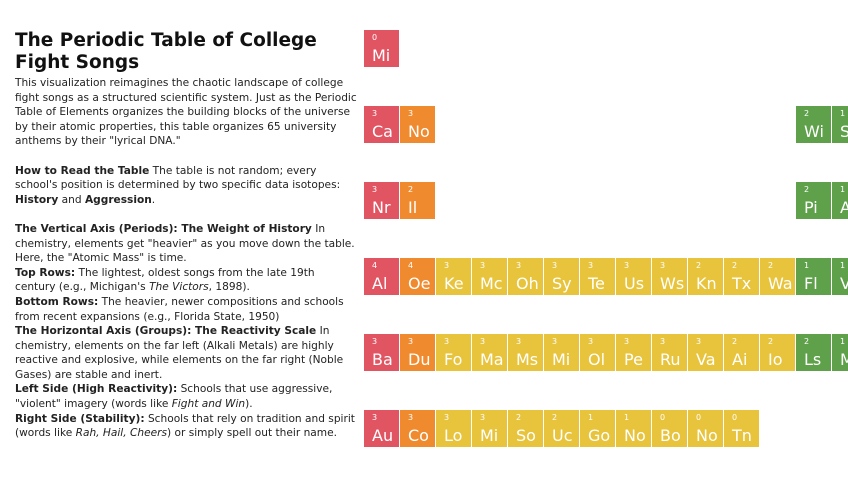  What do you see at coordinates (705, 428) in the screenshot?
I see `element-tile: 0 No` at bounding box center [705, 428].